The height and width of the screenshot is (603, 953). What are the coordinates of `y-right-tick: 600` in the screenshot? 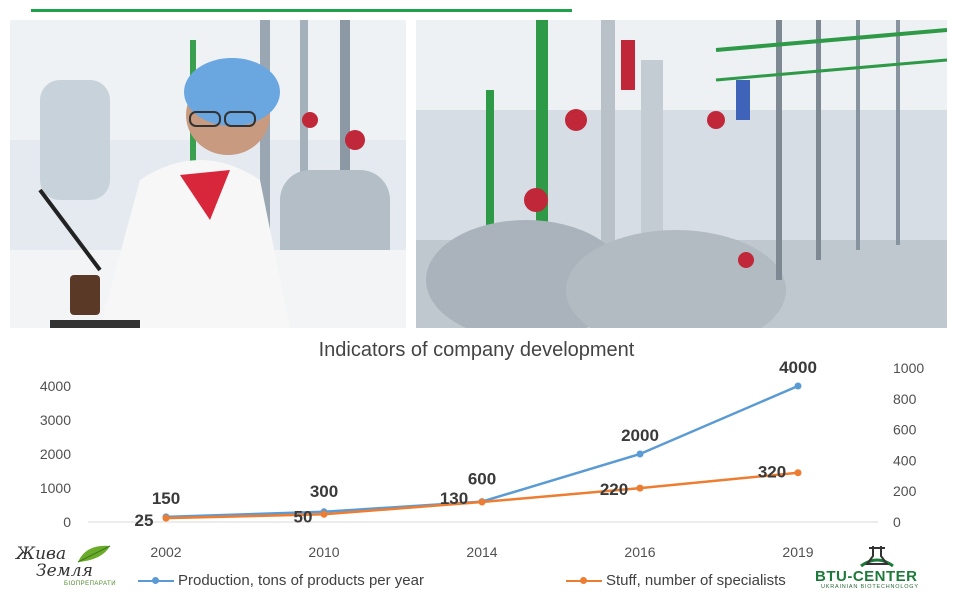 It's located at (905, 430).